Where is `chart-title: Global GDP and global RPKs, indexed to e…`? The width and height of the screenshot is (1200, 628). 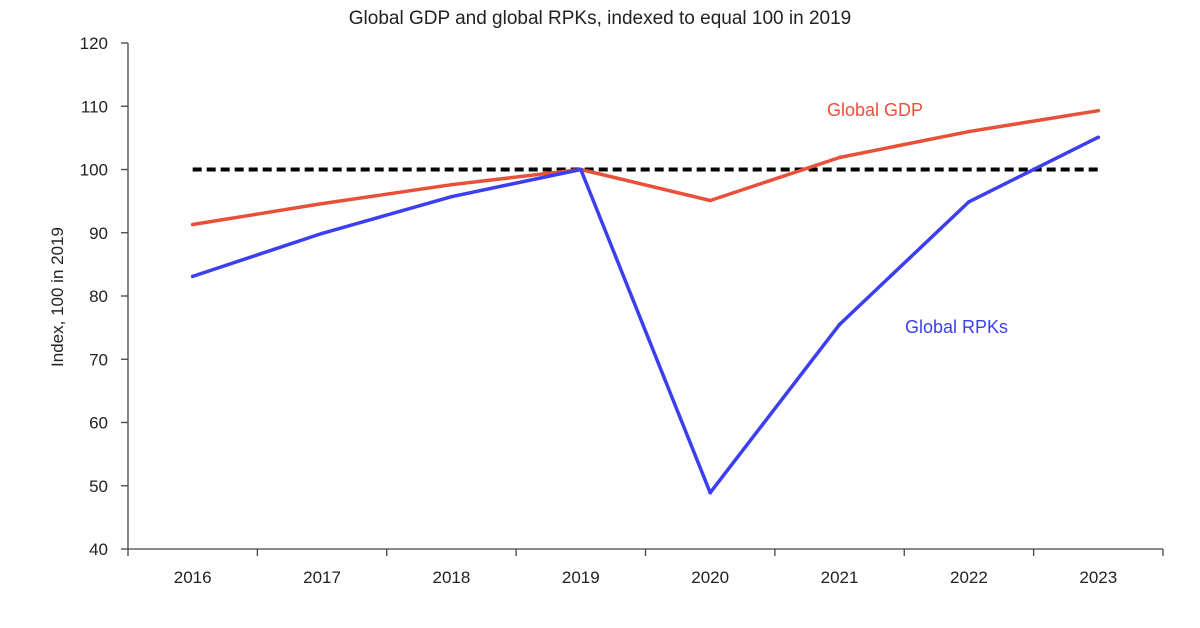
chart-title: Global GDP and global RPKs, indexed to e… is located at coordinates (600, 18).